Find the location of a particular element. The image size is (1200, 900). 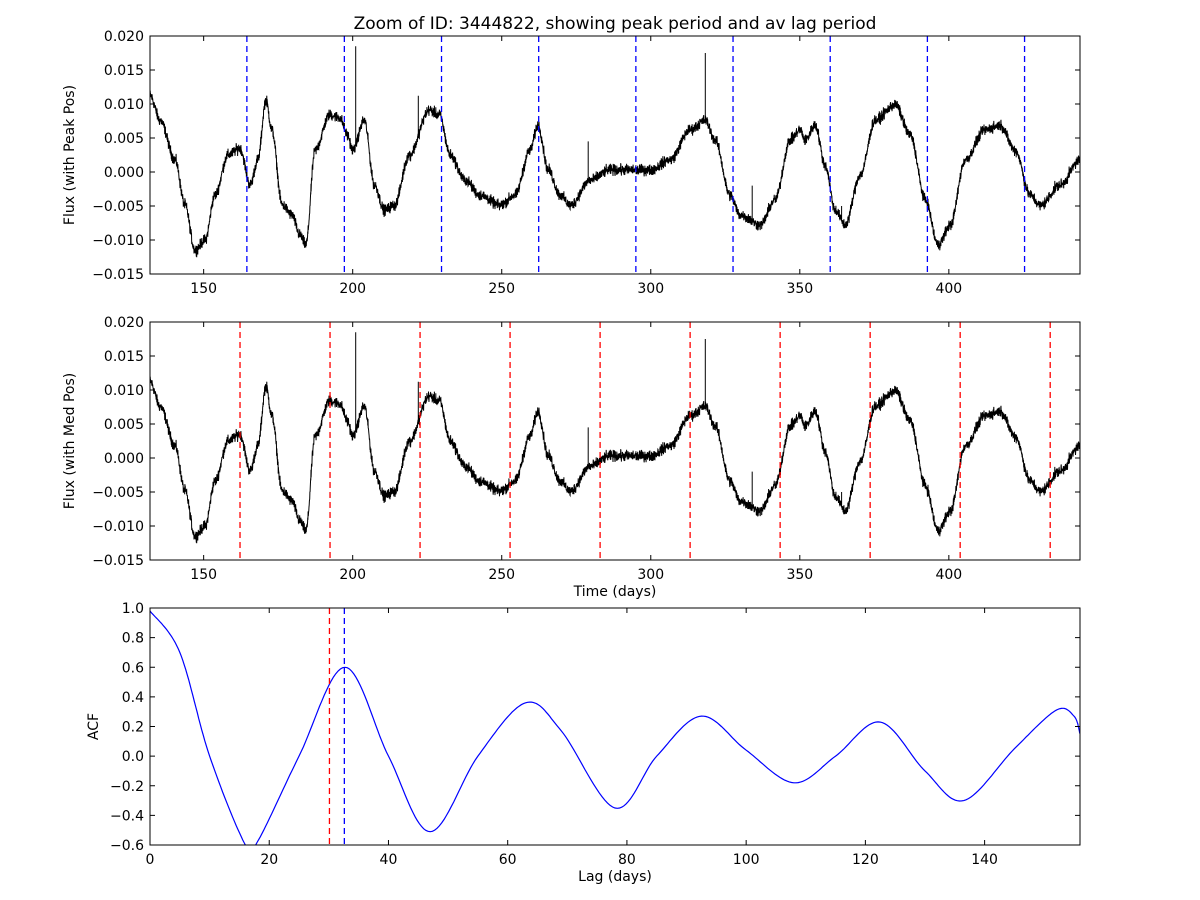

x-tick-label: 40 is located at coordinates (389, 860).